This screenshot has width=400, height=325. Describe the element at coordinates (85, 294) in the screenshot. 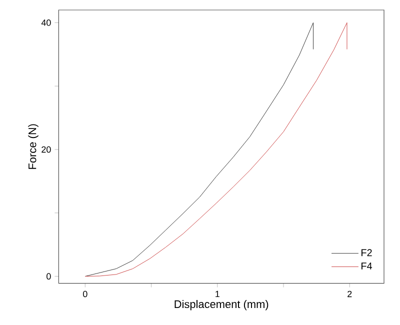

I see `x-tick-label: 0` at that location.